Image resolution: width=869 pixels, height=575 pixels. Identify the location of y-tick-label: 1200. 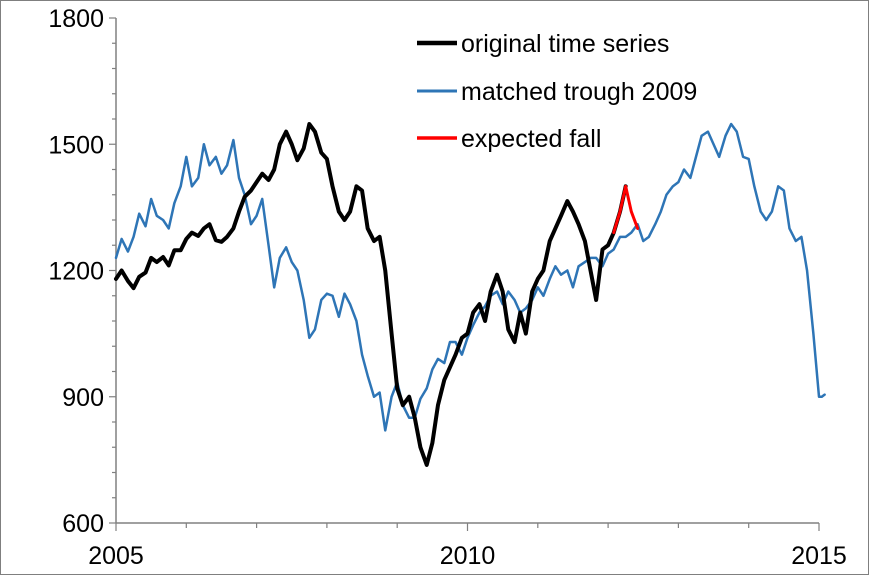
(76, 272).